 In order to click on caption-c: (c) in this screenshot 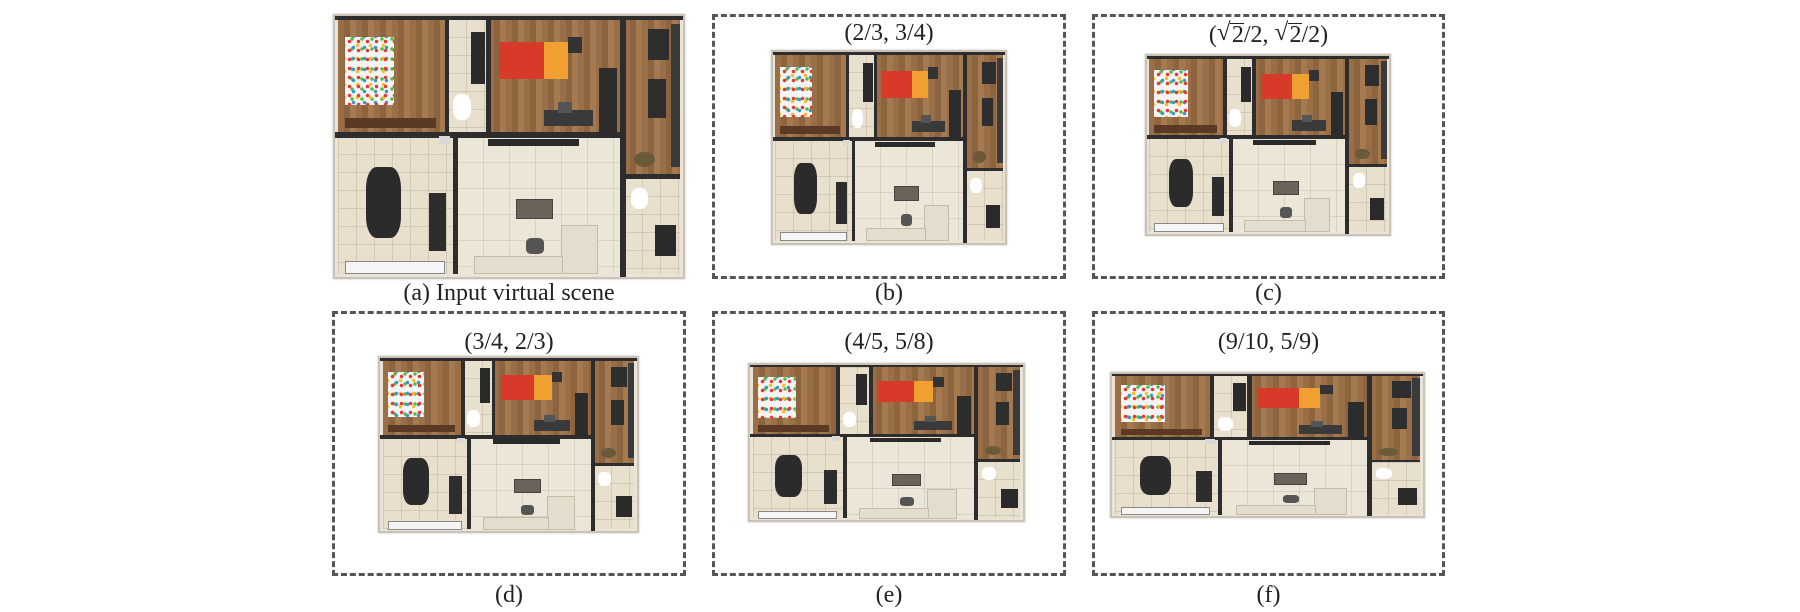, I will do `click(1268, 293)`.